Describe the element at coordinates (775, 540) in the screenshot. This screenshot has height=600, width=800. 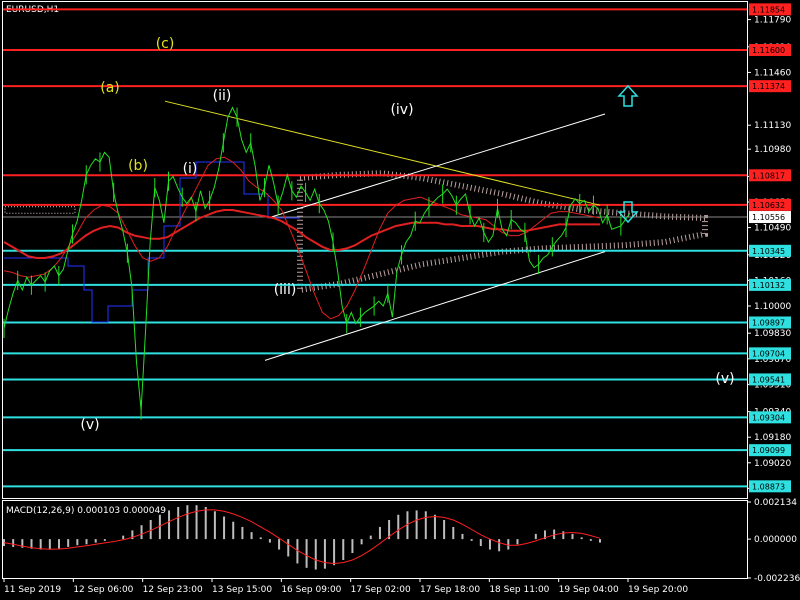
I see `macd-y-tick-label: 0.000000` at that location.